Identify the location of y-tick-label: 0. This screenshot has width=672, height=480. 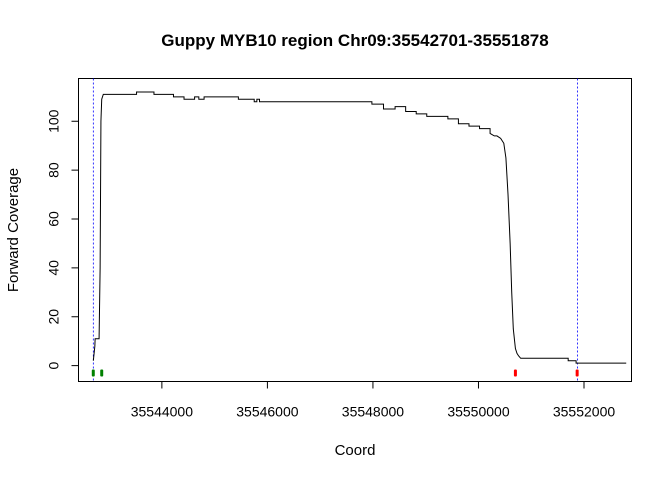
(54, 366).